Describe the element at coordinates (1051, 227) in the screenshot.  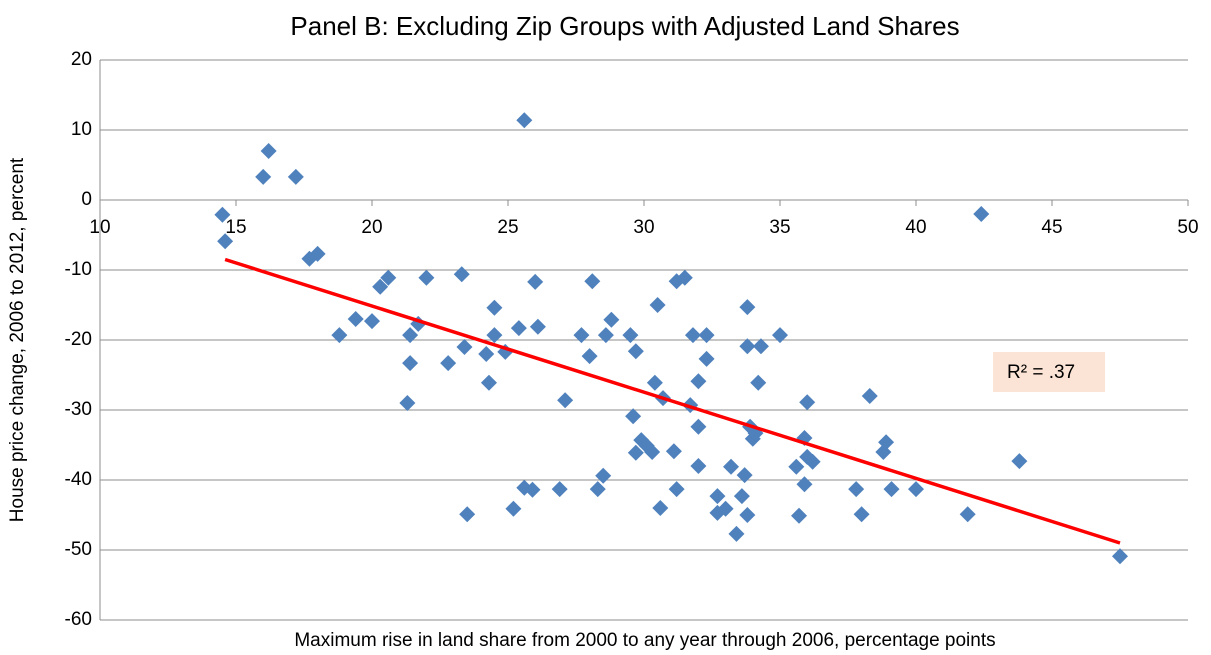
I see `x-tick-label: 45` at that location.